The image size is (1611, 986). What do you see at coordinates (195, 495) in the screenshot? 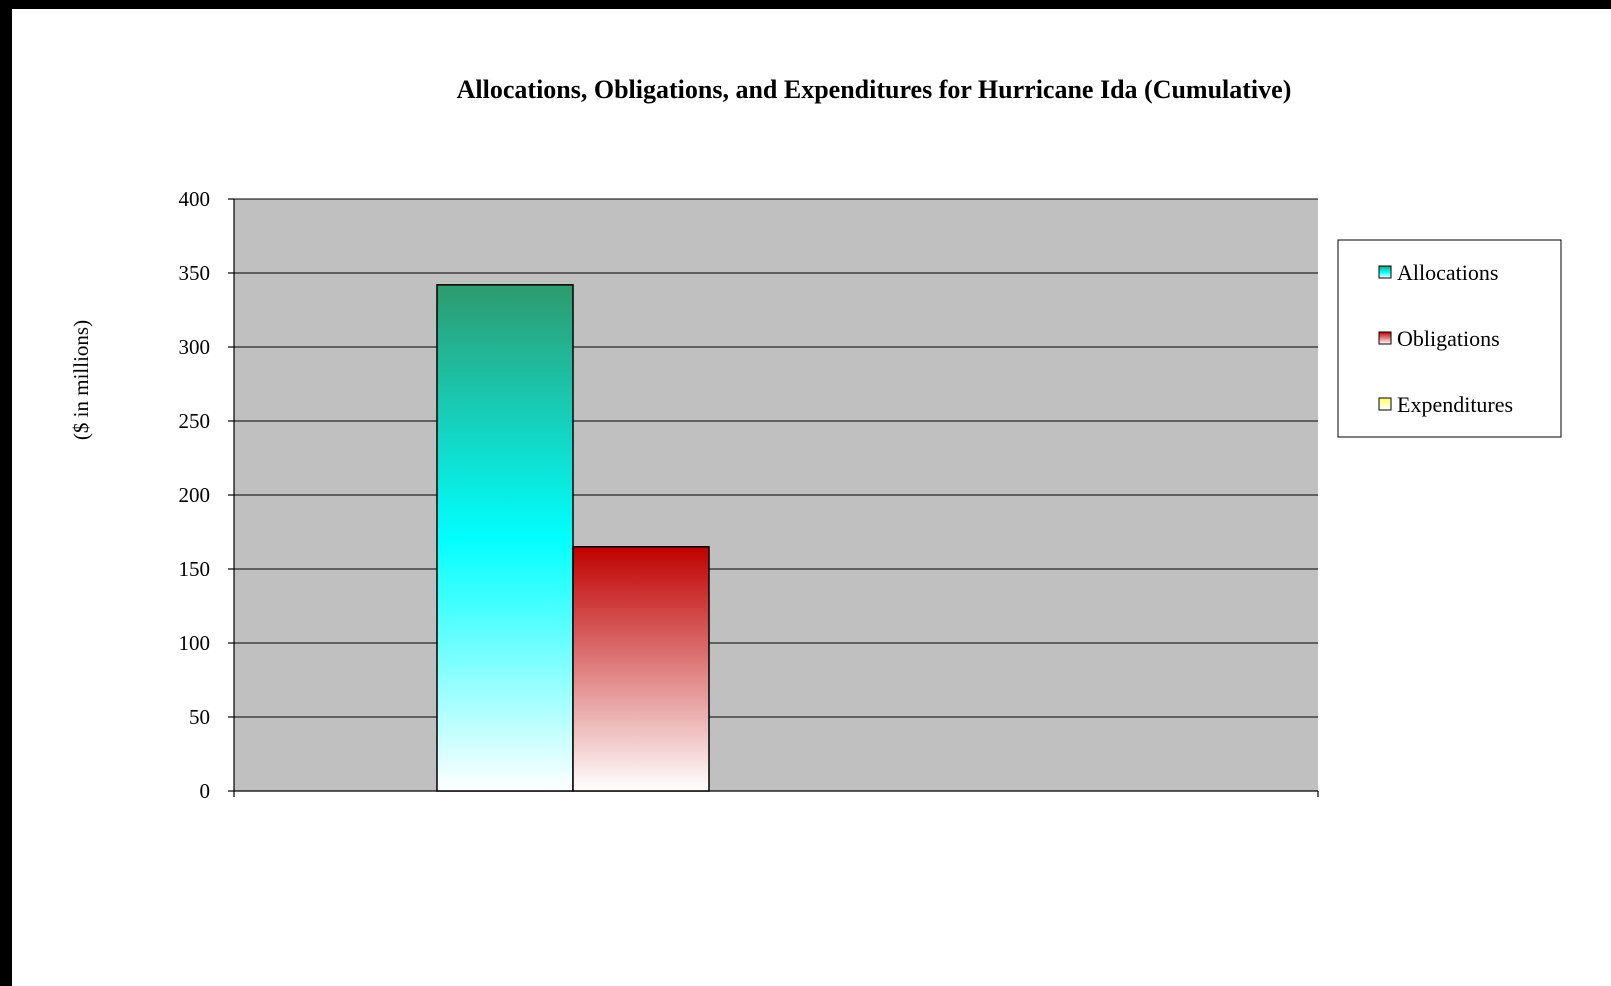
I see `y-tick-label: 200` at bounding box center [195, 495].